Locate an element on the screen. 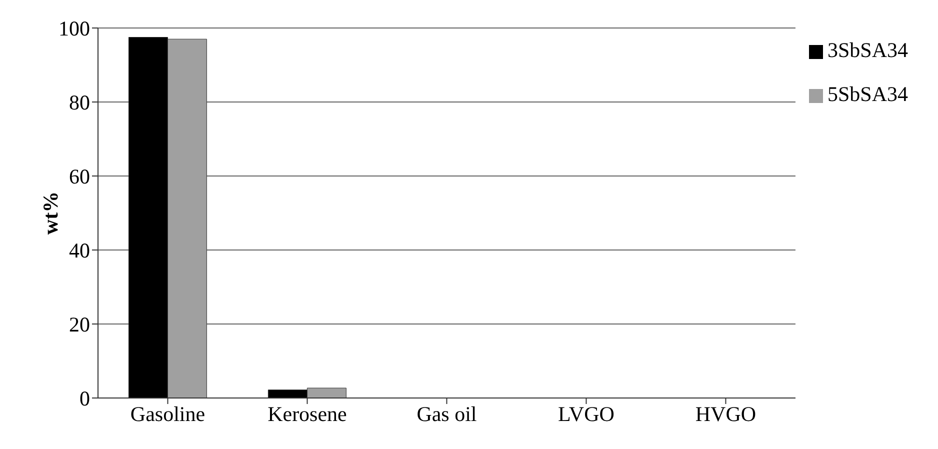  y-tick-label: 0 is located at coordinates (85, 398).